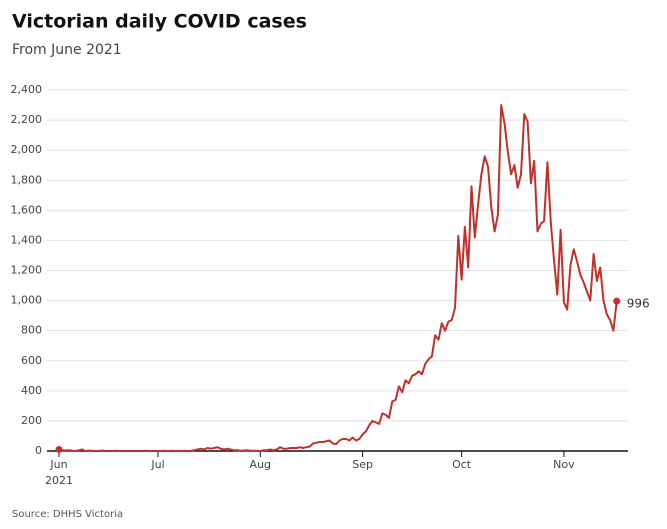  Describe the element at coordinates (157, 464) in the screenshot. I see `x-tick-label: Jul` at that location.